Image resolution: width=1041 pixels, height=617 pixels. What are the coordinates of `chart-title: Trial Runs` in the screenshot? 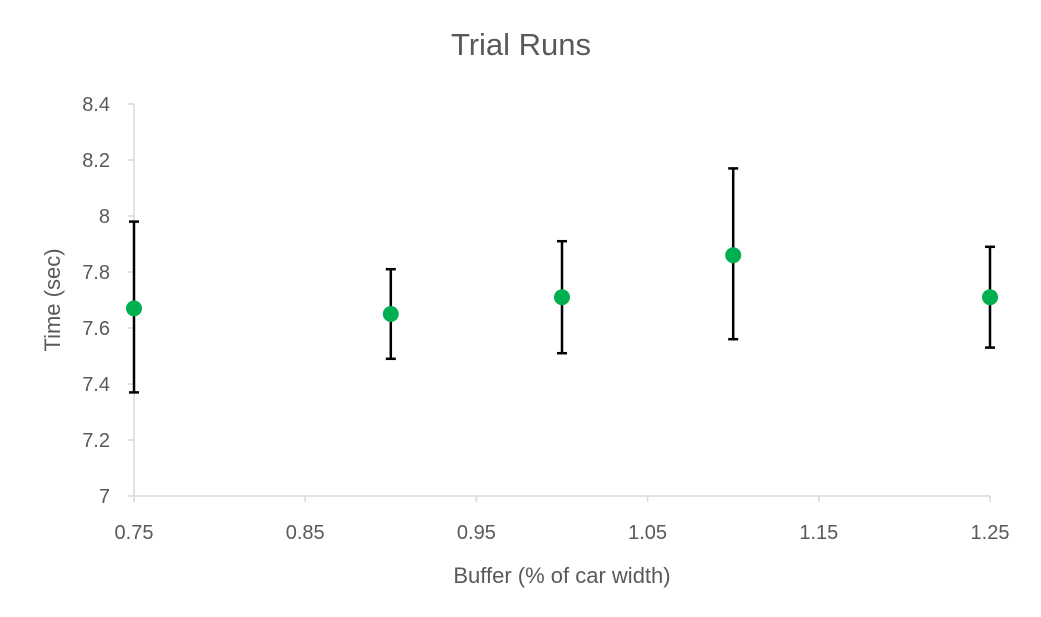 It's located at (521, 44).